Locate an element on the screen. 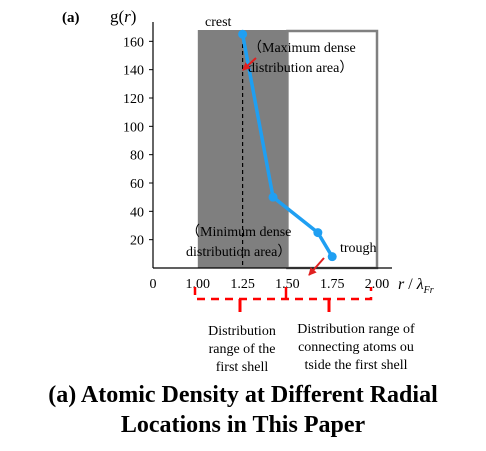  trough-label: trough is located at coordinates (358, 248).